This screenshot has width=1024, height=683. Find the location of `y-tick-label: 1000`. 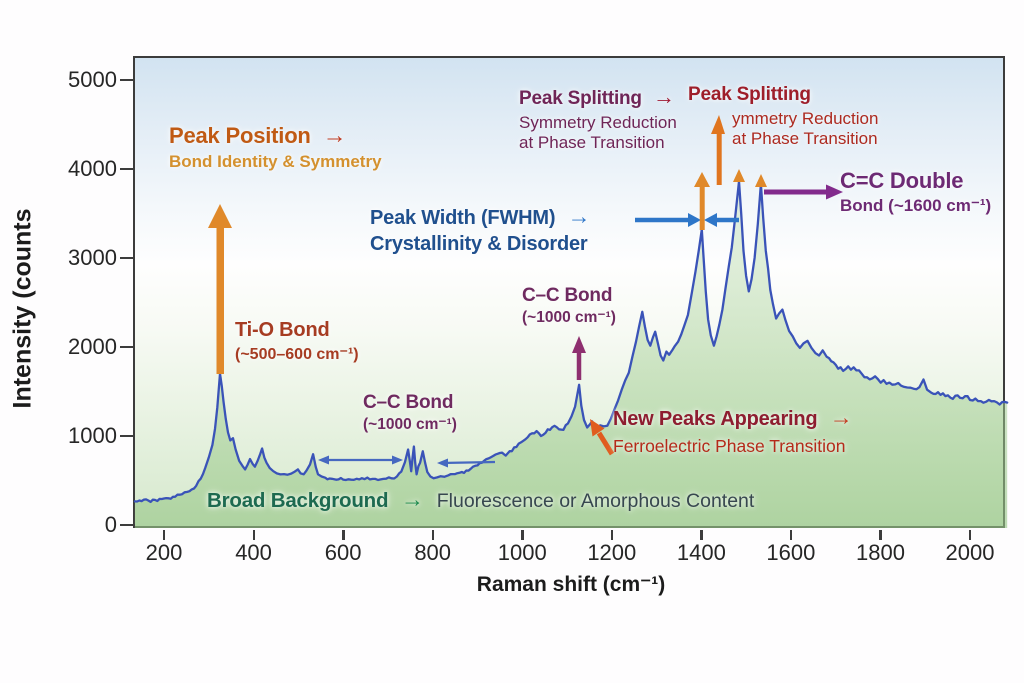

y-tick-label: 1000 is located at coordinates (92, 435).